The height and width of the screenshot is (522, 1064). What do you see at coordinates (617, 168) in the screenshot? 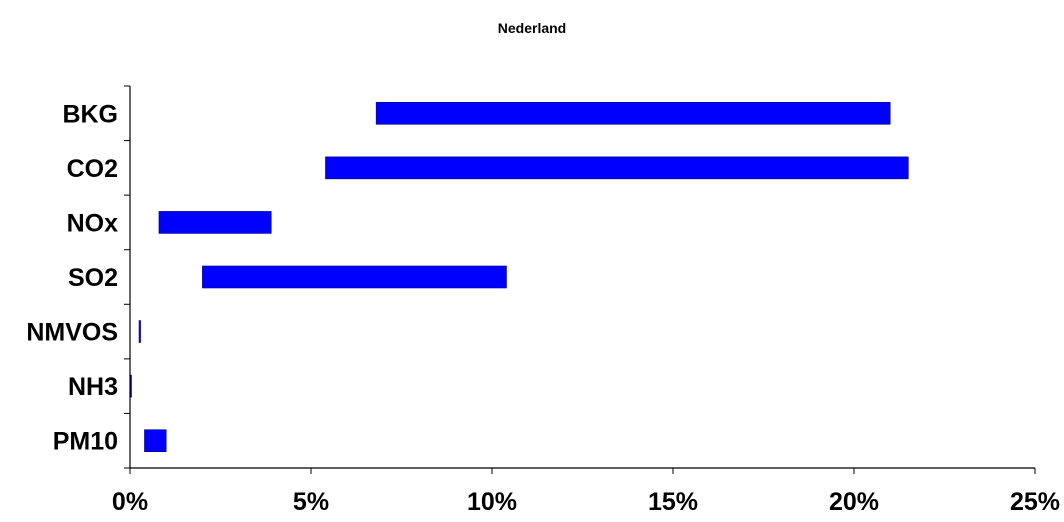
I see `bar-co2` at bounding box center [617, 168].